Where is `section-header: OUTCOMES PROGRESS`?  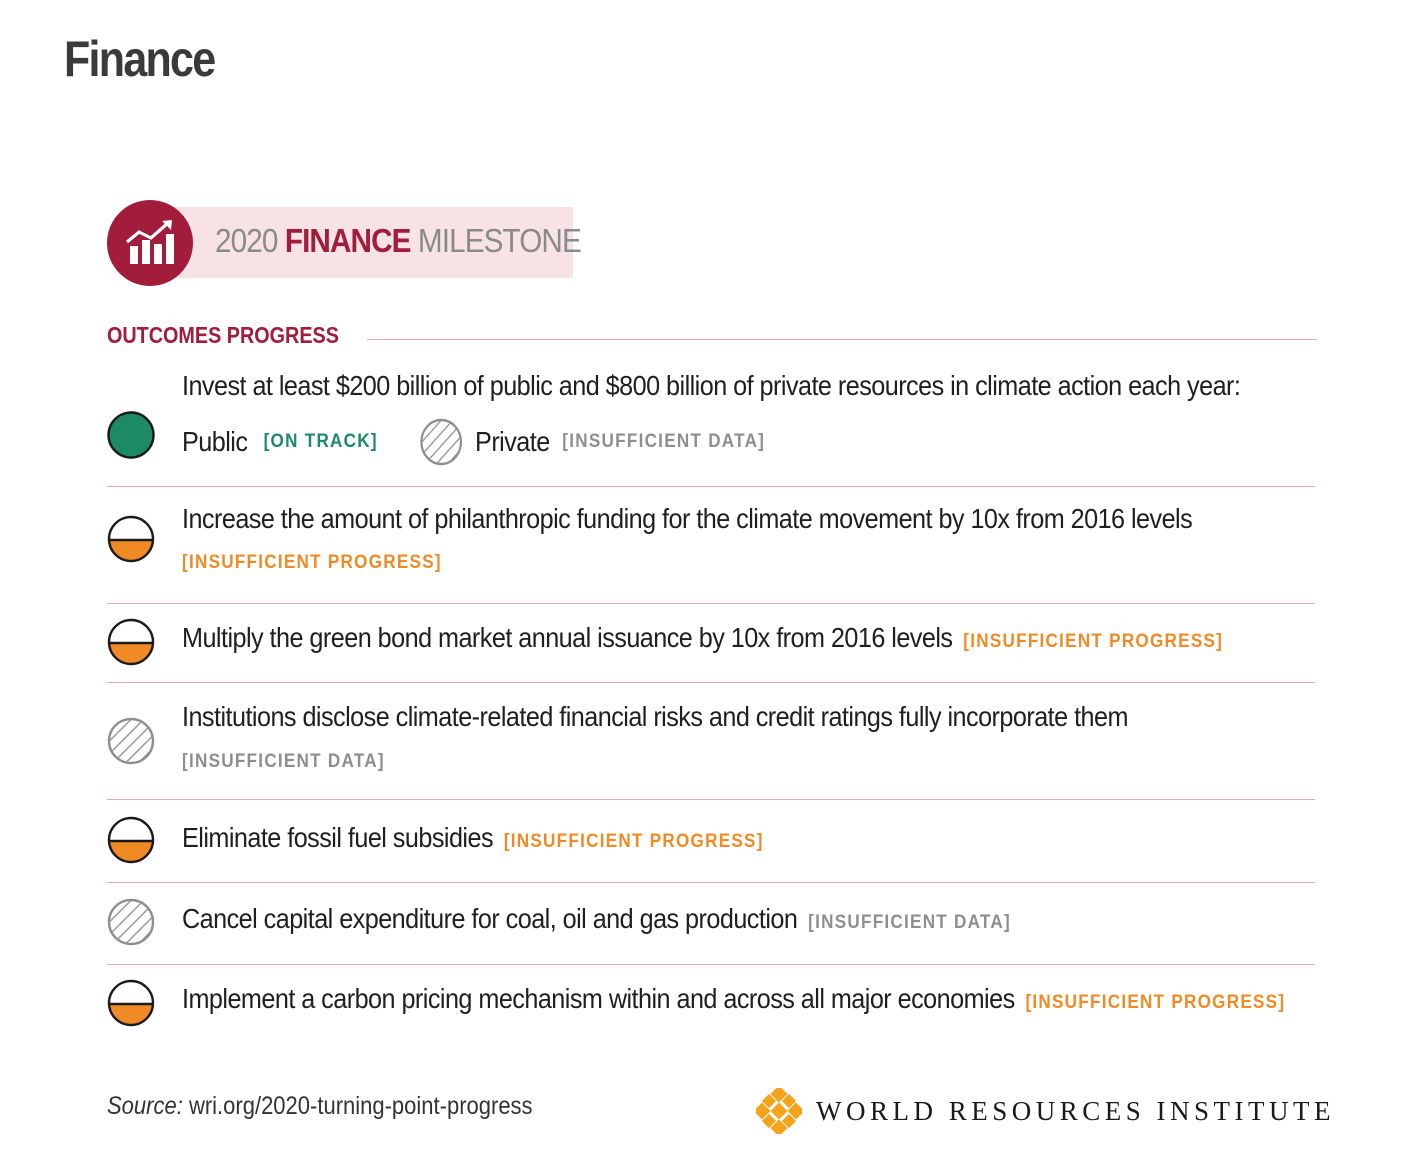
section-header: OUTCOMES PROGRESS is located at coordinates (712, 339).